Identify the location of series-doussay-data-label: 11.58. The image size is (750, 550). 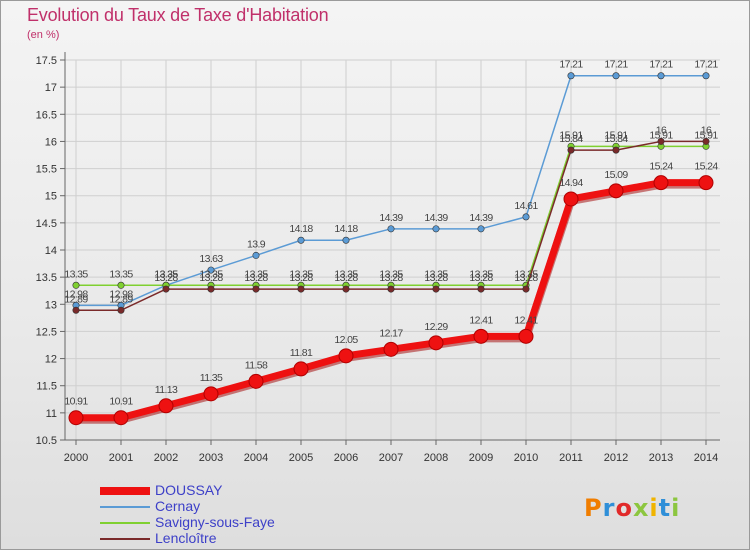
(256, 365).